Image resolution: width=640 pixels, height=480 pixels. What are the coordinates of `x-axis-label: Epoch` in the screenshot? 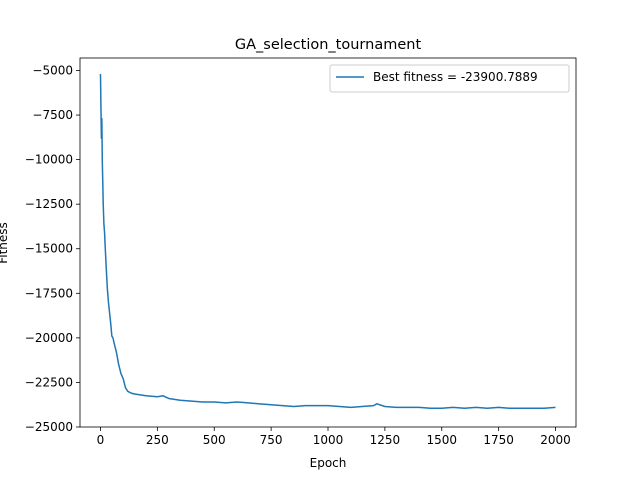 It's located at (328, 463).